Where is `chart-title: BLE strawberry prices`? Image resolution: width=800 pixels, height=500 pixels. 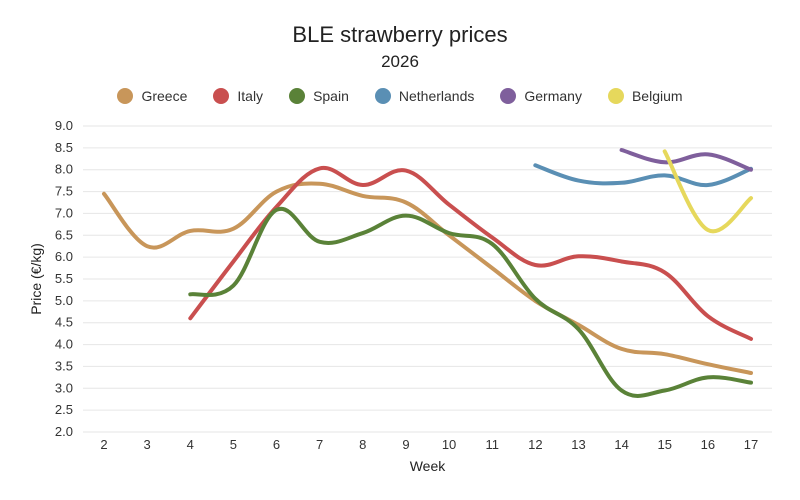
chart-title: BLE strawberry prices is located at coordinates (400, 34).